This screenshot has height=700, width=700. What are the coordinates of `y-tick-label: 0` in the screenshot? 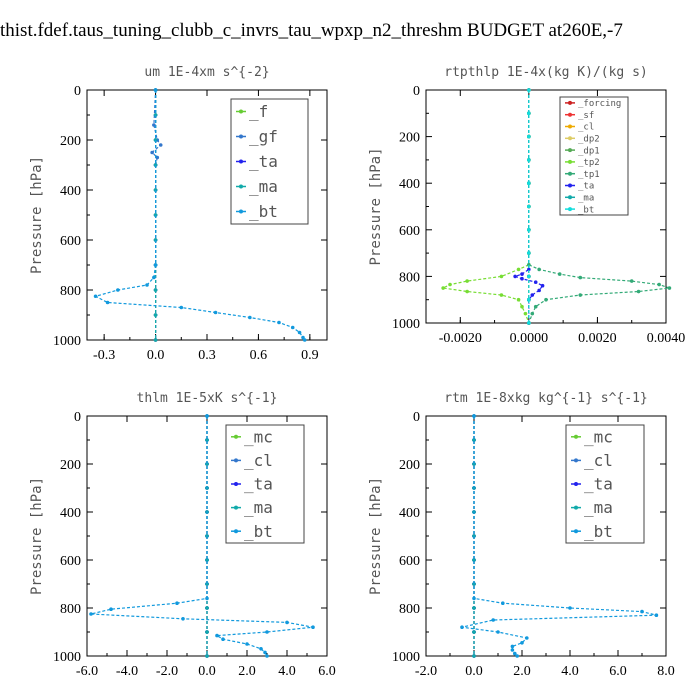 It's located at (77, 417).